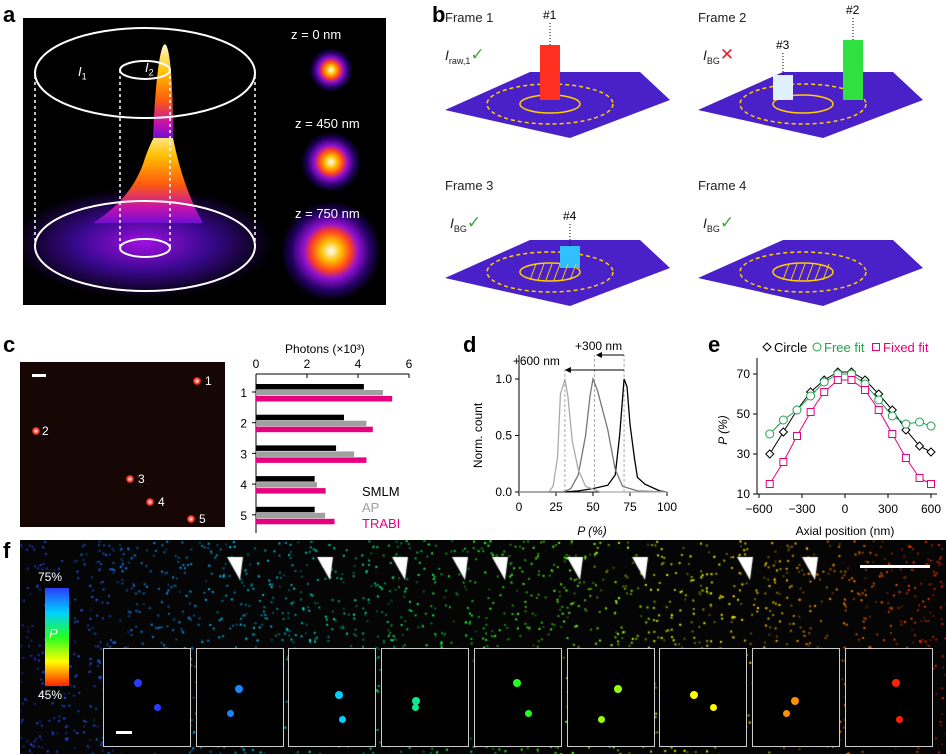 The width and height of the screenshot is (946, 754). Describe the element at coordinates (53, 633) in the screenshot. I see `colorbar-label: P` at that location.